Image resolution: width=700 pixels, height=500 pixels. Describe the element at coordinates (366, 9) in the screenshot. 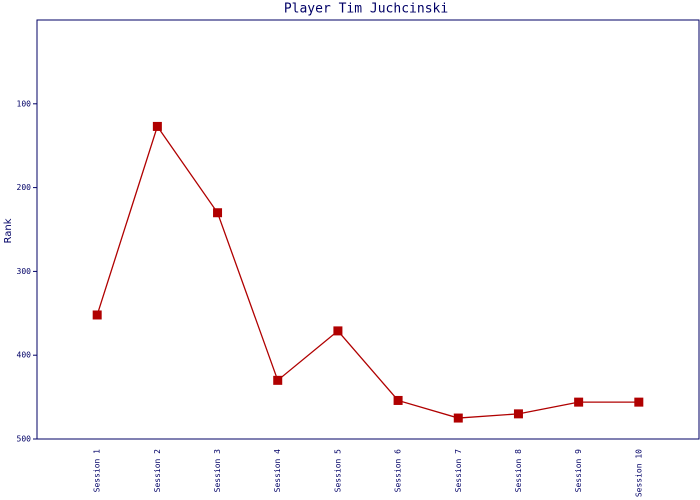

I see `chart-title: Player Tim Juchcinski` at that location.